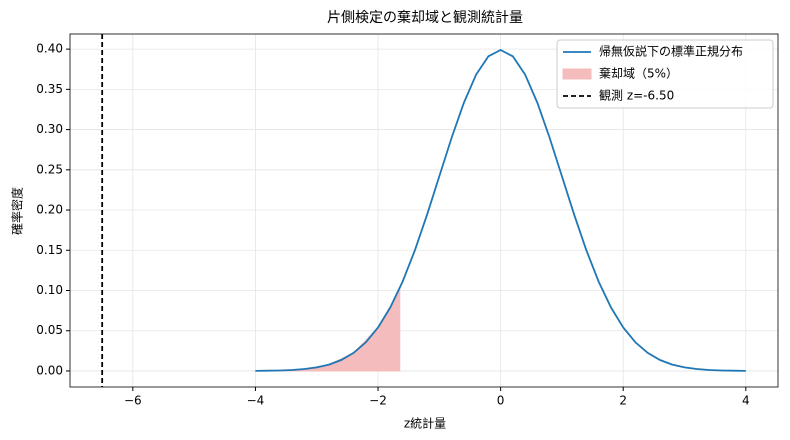 The height and width of the screenshot is (440, 790). What do you see at coordinates (49, 169) in the screenshot?
I see `y-tick-label: 0.25` at bounding box center [49, 169].